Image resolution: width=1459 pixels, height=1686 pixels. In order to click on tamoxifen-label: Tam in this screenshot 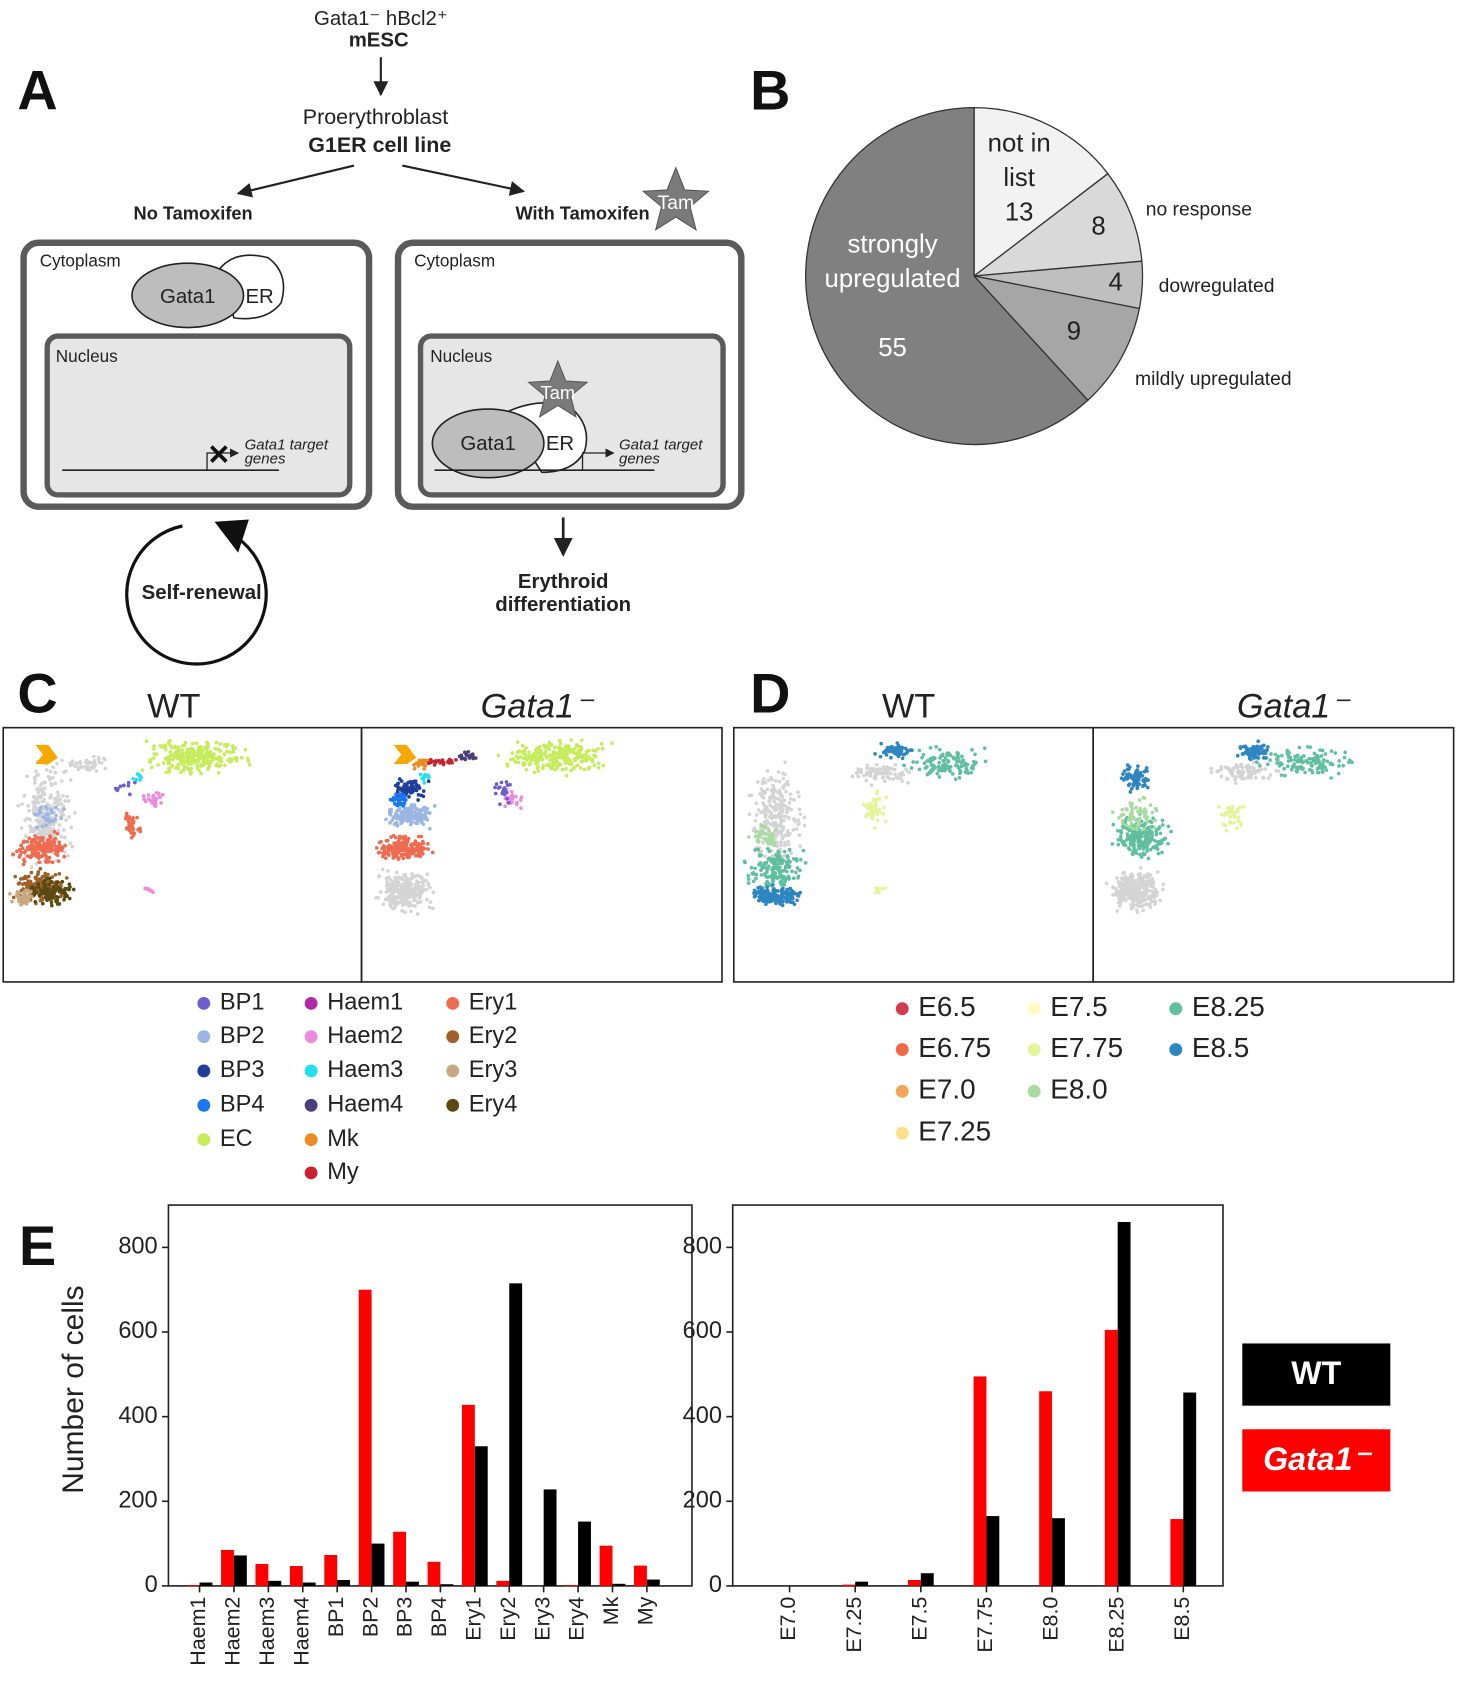, I will do `click(676, 203)`.